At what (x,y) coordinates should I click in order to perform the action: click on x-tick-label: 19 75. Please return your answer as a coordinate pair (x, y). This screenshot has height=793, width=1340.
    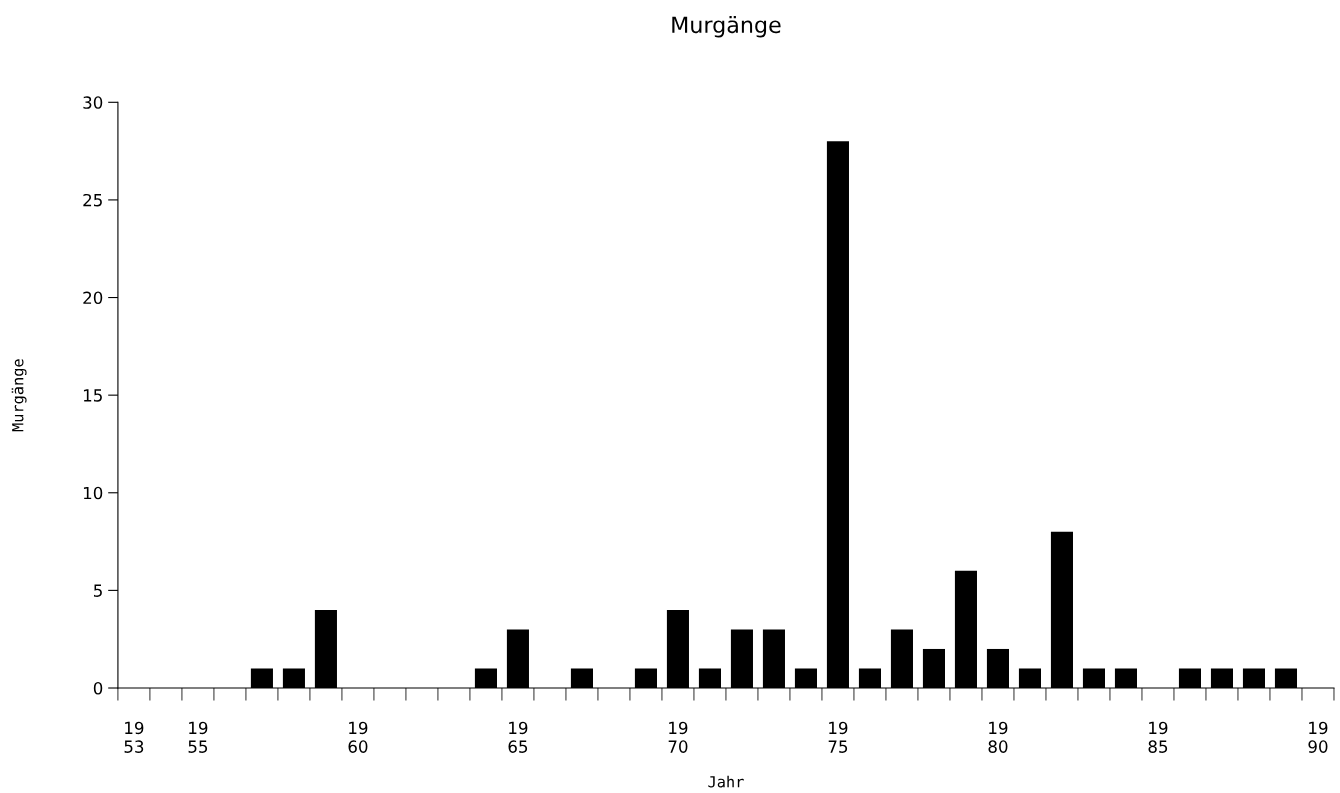
    Looking at the image, I should click on (838, 737).